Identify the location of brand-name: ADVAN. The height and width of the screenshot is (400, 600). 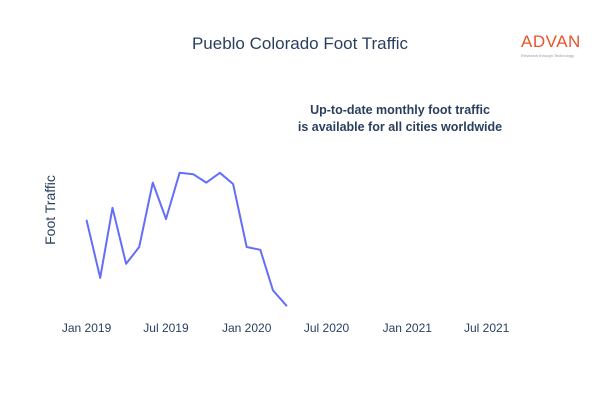
(551, 41).